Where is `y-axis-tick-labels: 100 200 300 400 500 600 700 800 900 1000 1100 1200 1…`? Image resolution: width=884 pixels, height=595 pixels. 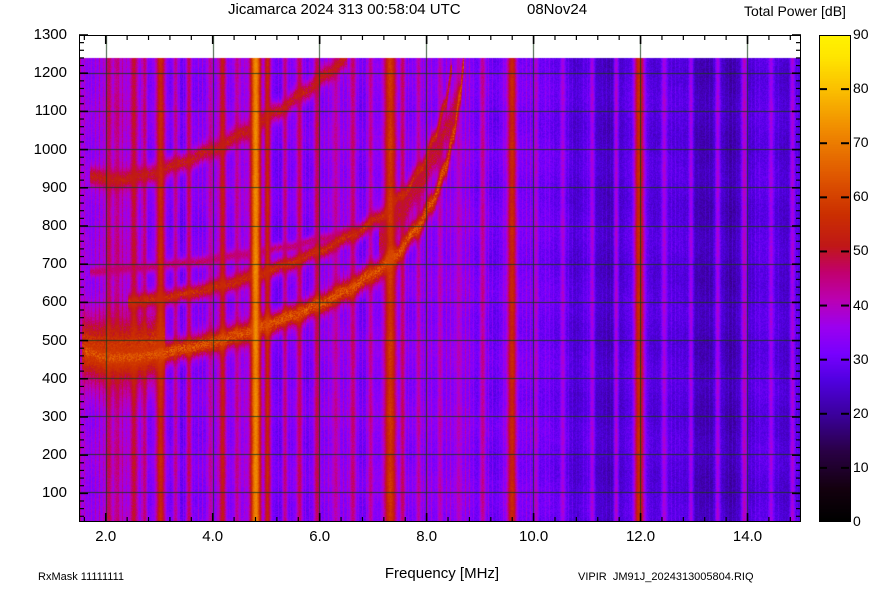 y-axis-tick-labels: 100 200 300 400 500 600 700 800 900 1000 1100 1200 1… is located at coordinates (36, 274).